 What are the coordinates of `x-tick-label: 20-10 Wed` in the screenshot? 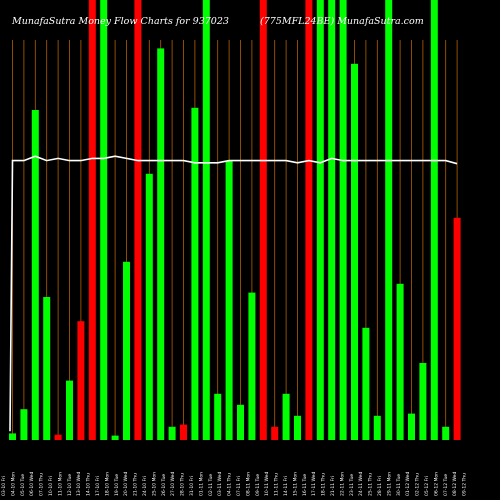 It's located at (126, 484).